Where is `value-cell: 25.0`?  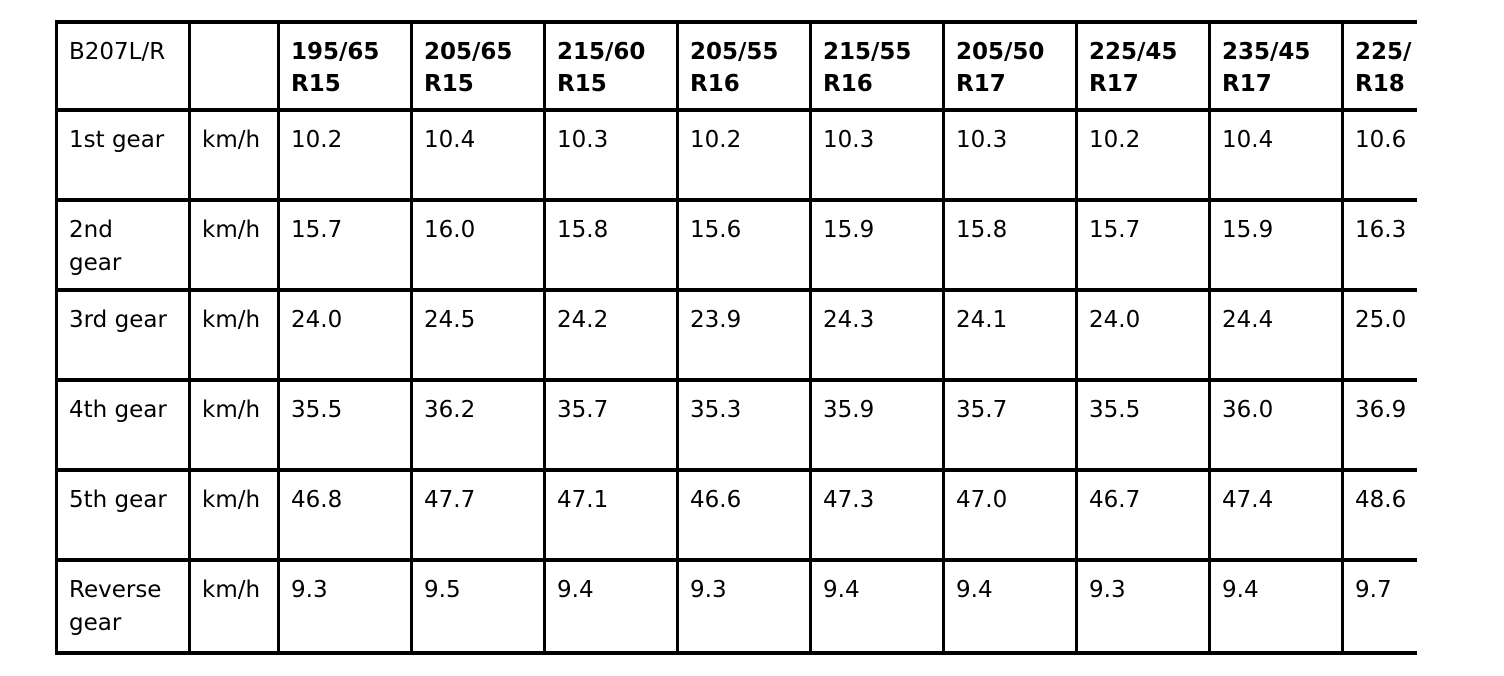
value-cell: 25.0 is located at coordinates (1379, 335).